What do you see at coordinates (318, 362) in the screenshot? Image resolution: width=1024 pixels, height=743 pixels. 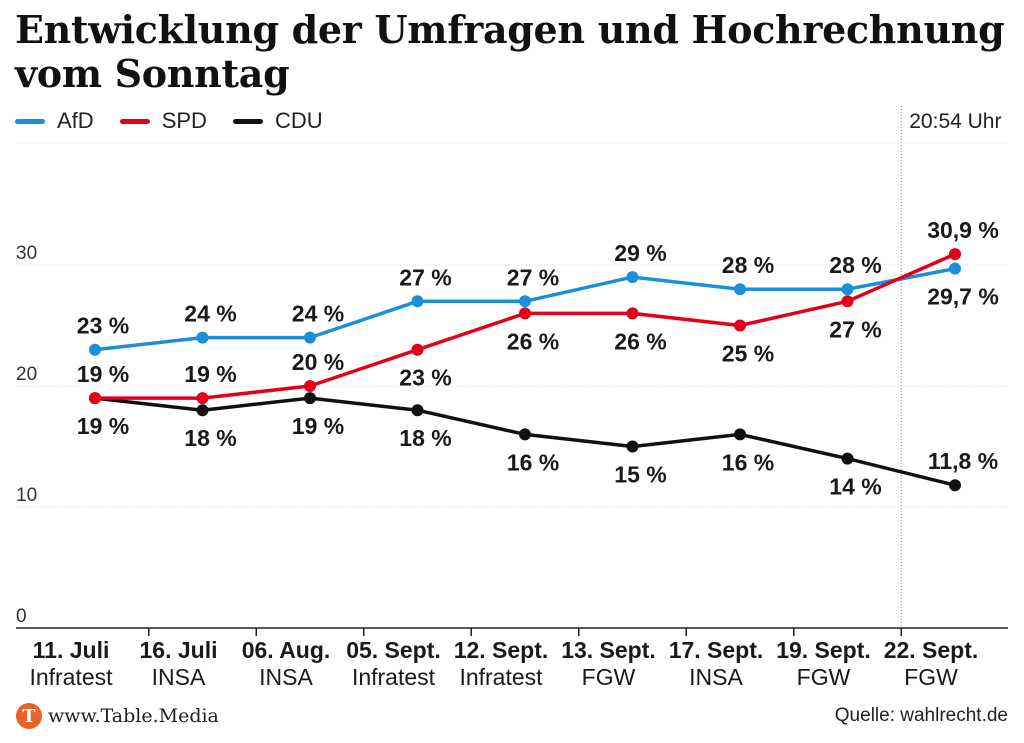 I see `data-label-spd: 20 %` at bounding box center [318, 362].